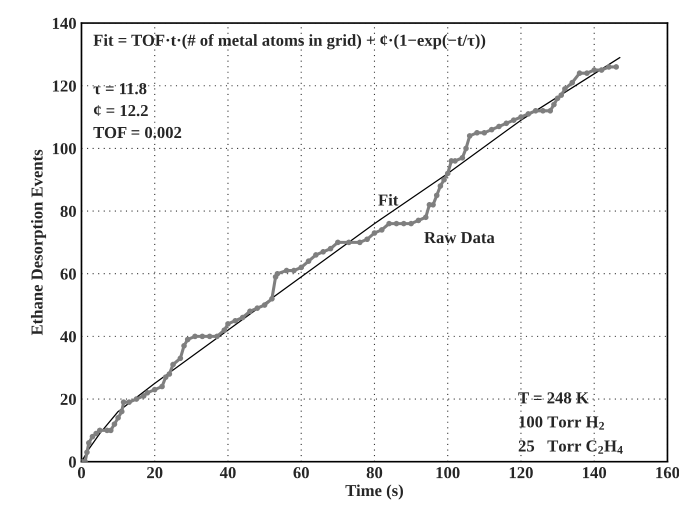  I want to click on annotation: 100 Torr H$_{2}$, so click(561, 423).